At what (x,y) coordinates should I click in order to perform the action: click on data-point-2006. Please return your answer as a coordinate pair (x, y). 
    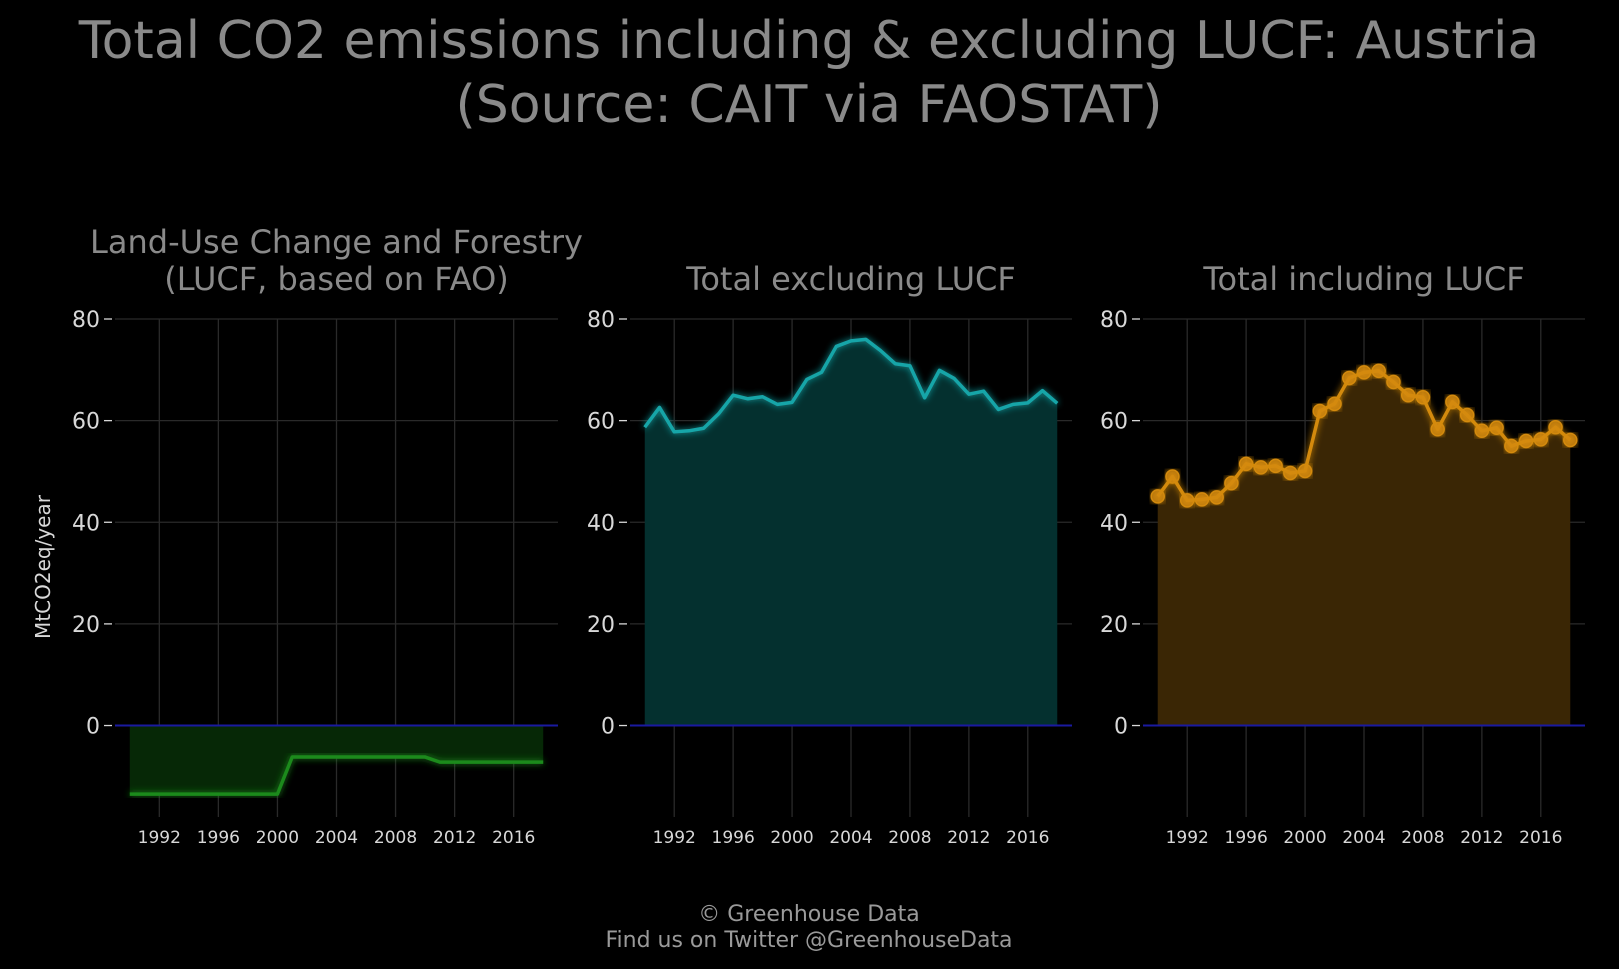
    Looking at the image, I should click on (1393, 382).